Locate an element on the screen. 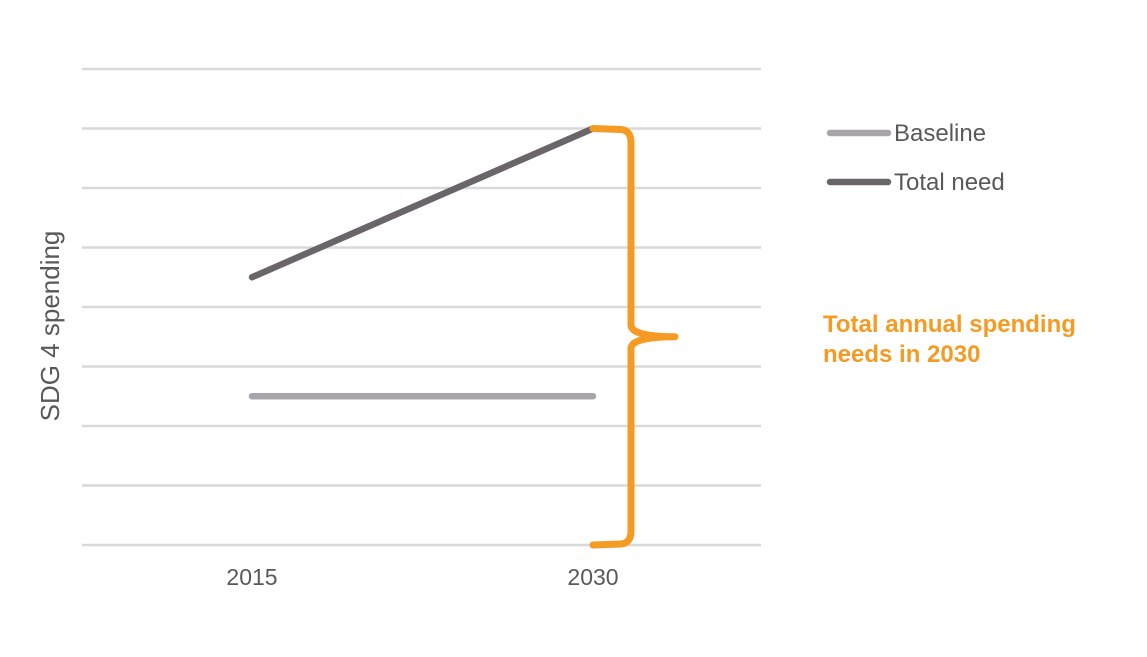 The height and width of the screenshot is (657, 1147). y-axis-label: SDG 4 spending is located at coordinates (50, 326).